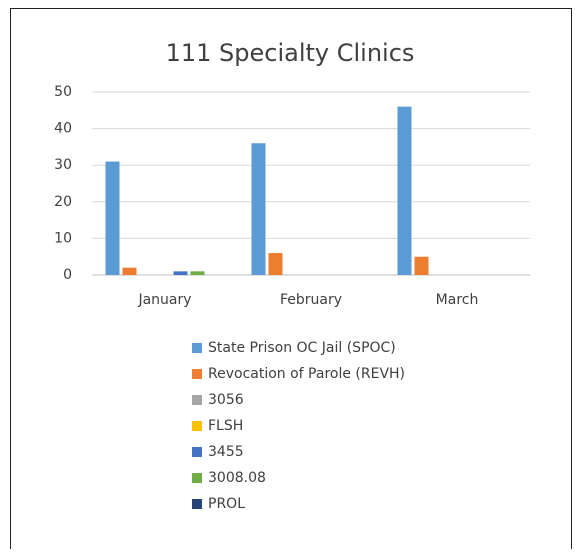  Describe the element at coordinates (63, 202) in the screenshot. I see `y-tick-label: 20` at that location.